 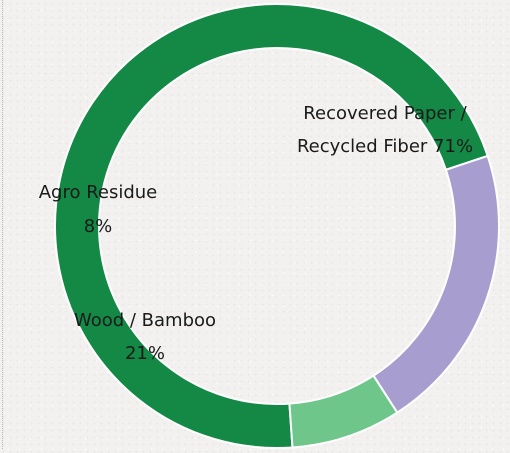 I want to click on label-agro-residue: Agro Residue 8%, so click(x=98, y=209).